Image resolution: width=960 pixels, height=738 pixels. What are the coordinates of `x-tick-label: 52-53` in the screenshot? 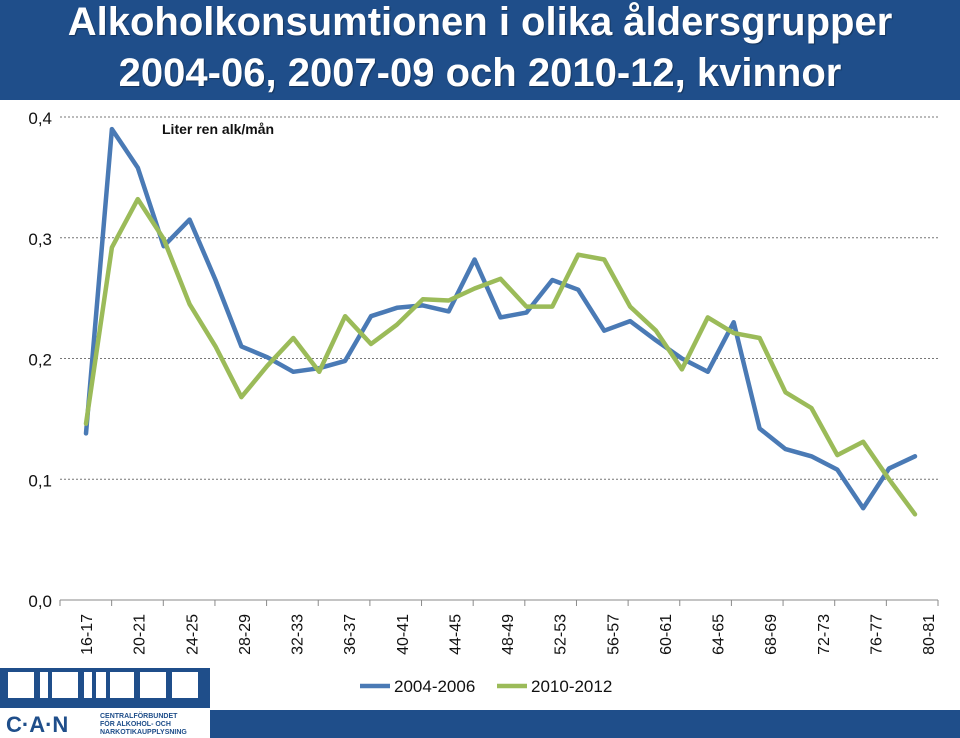 It's located at (561, 634).